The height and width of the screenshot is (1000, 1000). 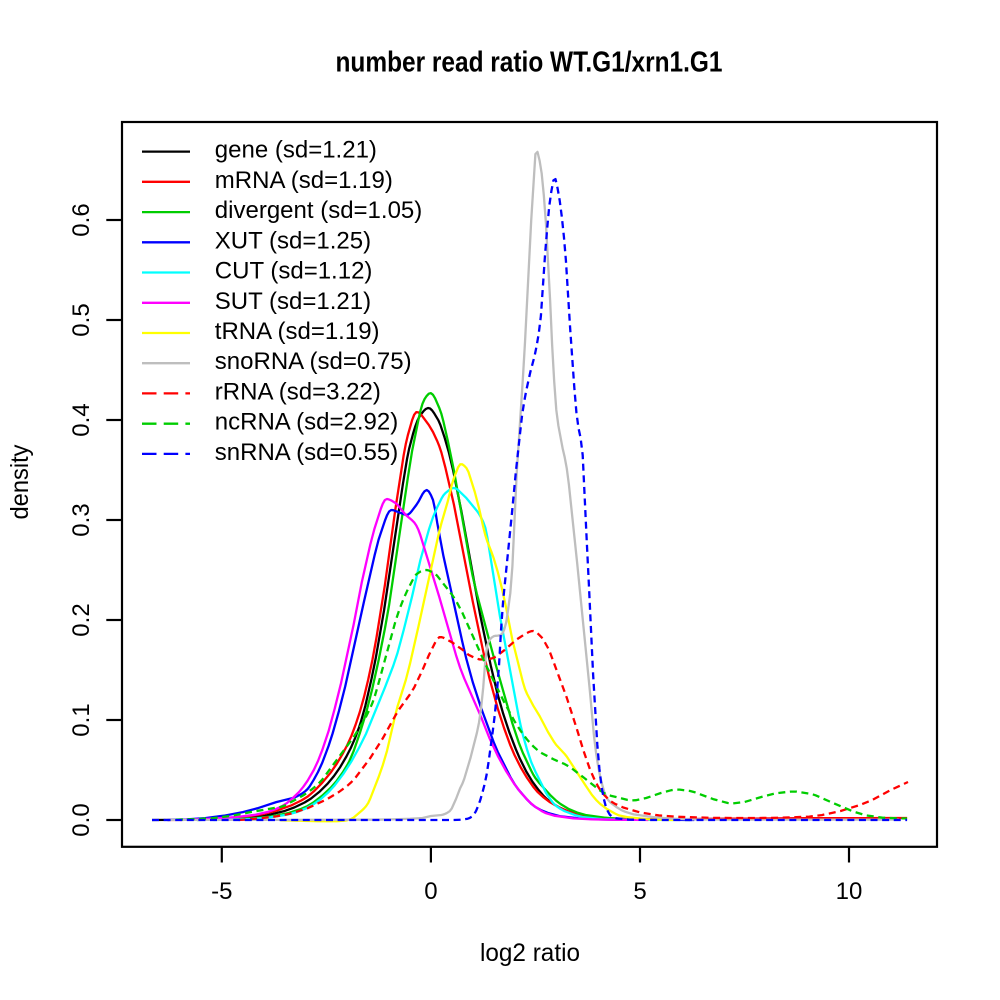 What do you see at coordinates (81, 419) in the screenshot?
I see `svg-text: 0.4` at bounding box center [81, 419].